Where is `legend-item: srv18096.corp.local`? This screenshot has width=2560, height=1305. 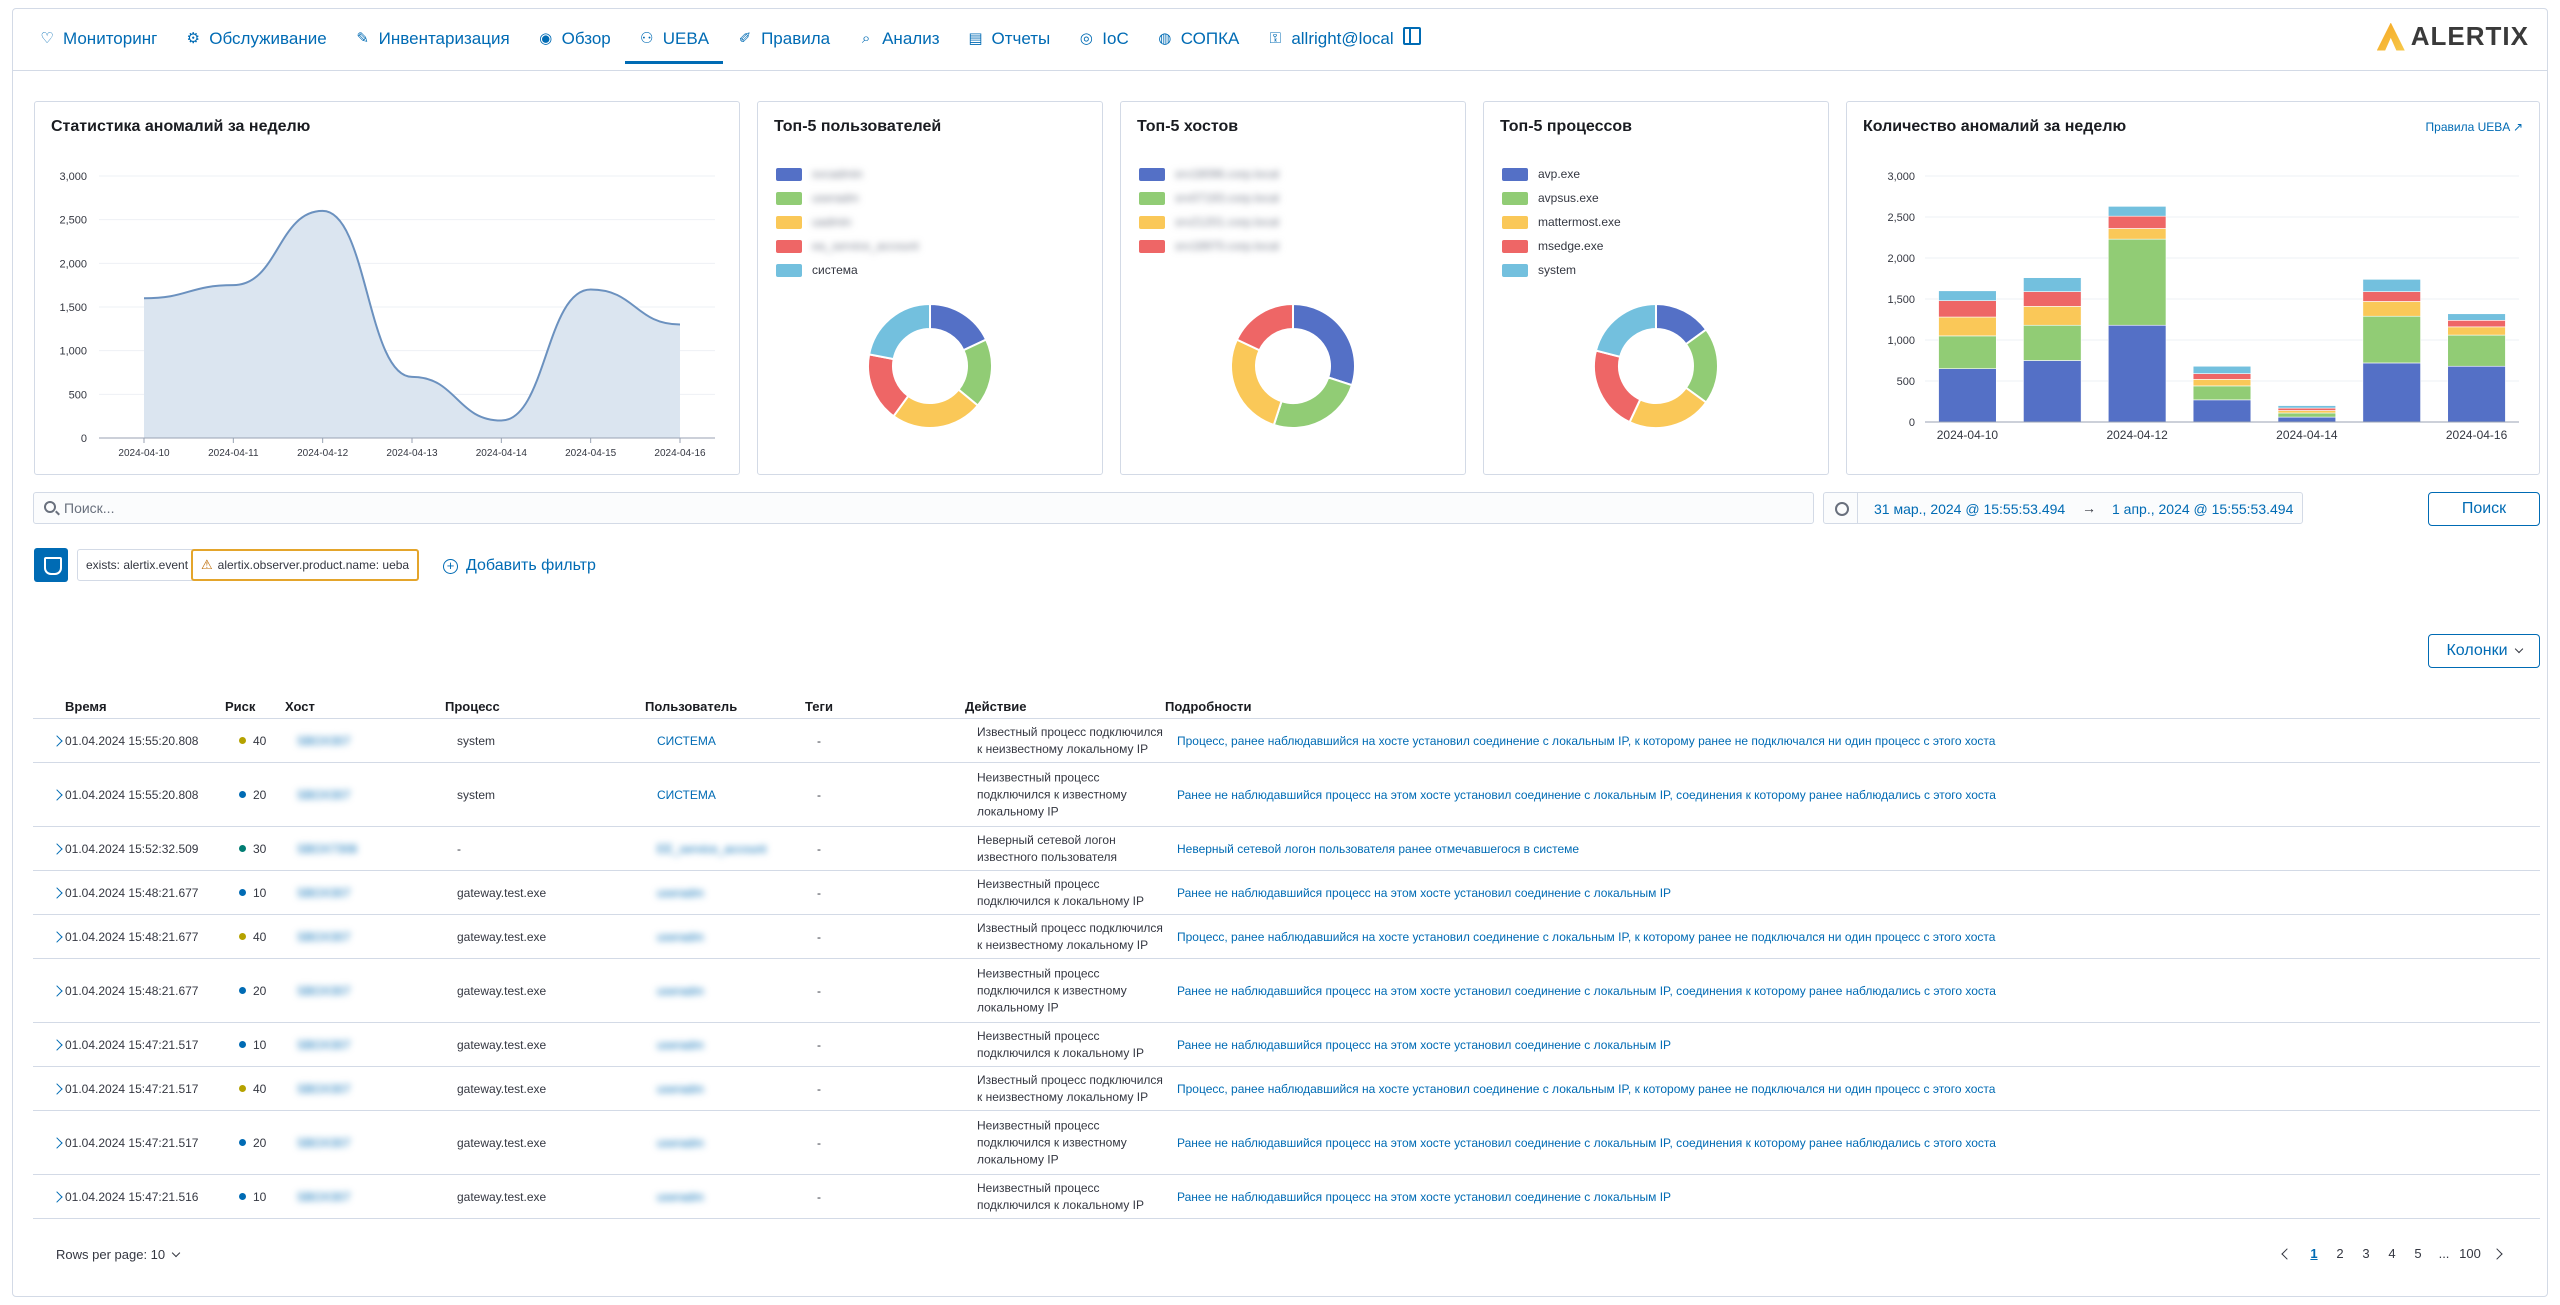
legend-item: srv18096.corp.local is located at coordinates (1209, 174).